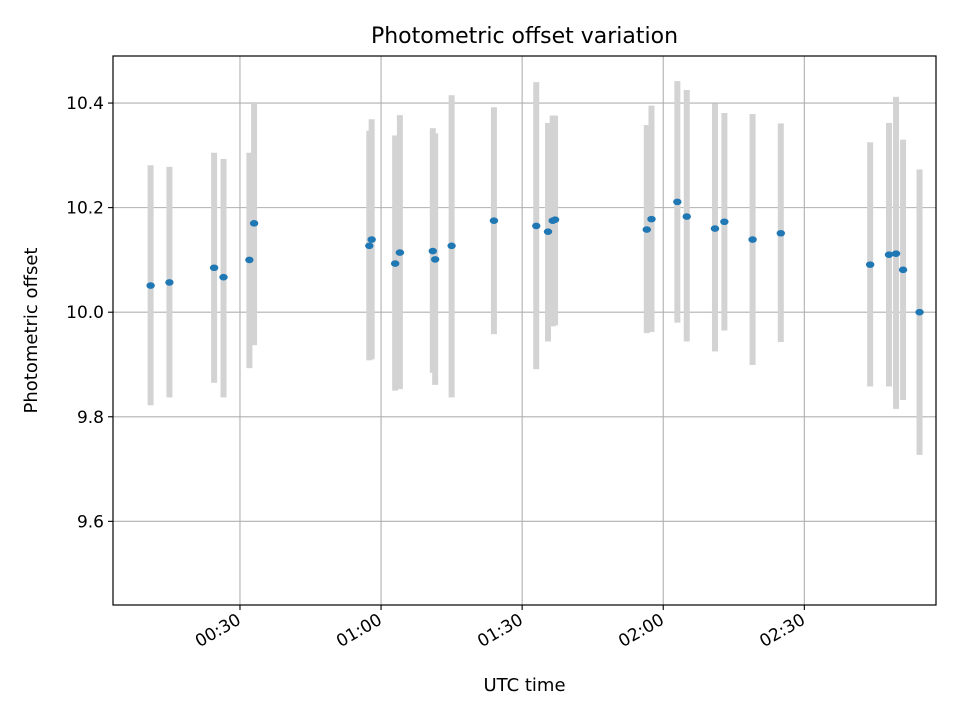 This screenshot has height=720, width=960. I want to click on y-tick-label: 10.2, so click(85, 209).